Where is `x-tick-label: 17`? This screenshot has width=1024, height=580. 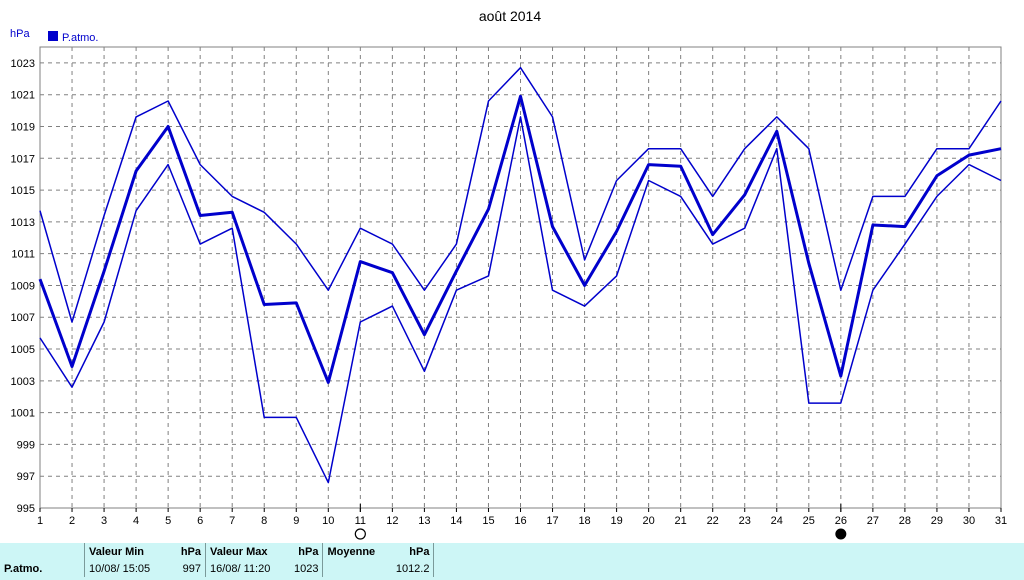
x-tick-label: 17 is located at coordinates (552, 521).